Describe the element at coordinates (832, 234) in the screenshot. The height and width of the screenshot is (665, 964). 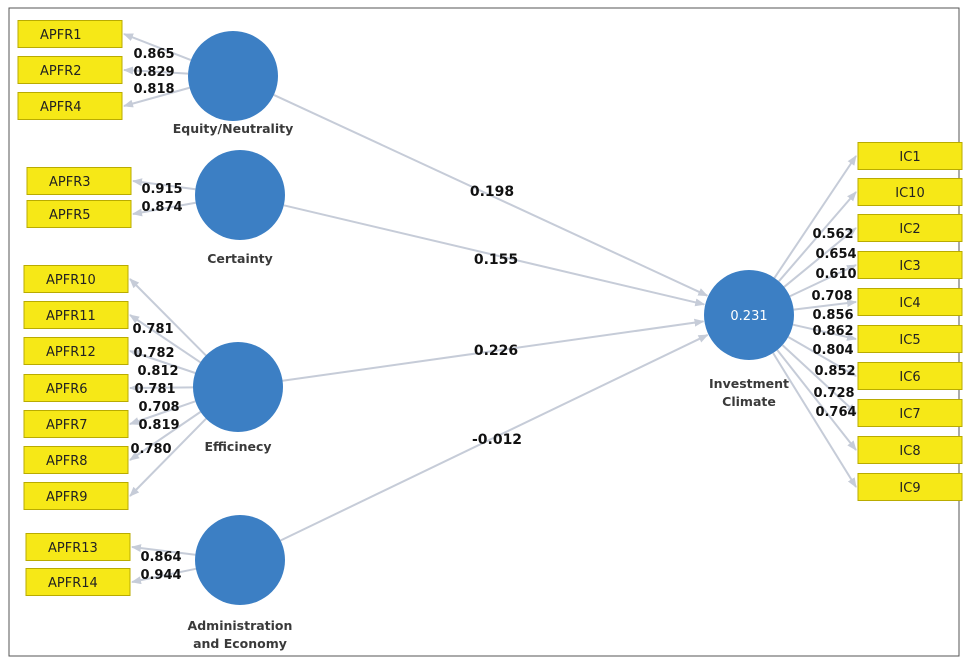
I see `outer-loading: 0.562` at that location.